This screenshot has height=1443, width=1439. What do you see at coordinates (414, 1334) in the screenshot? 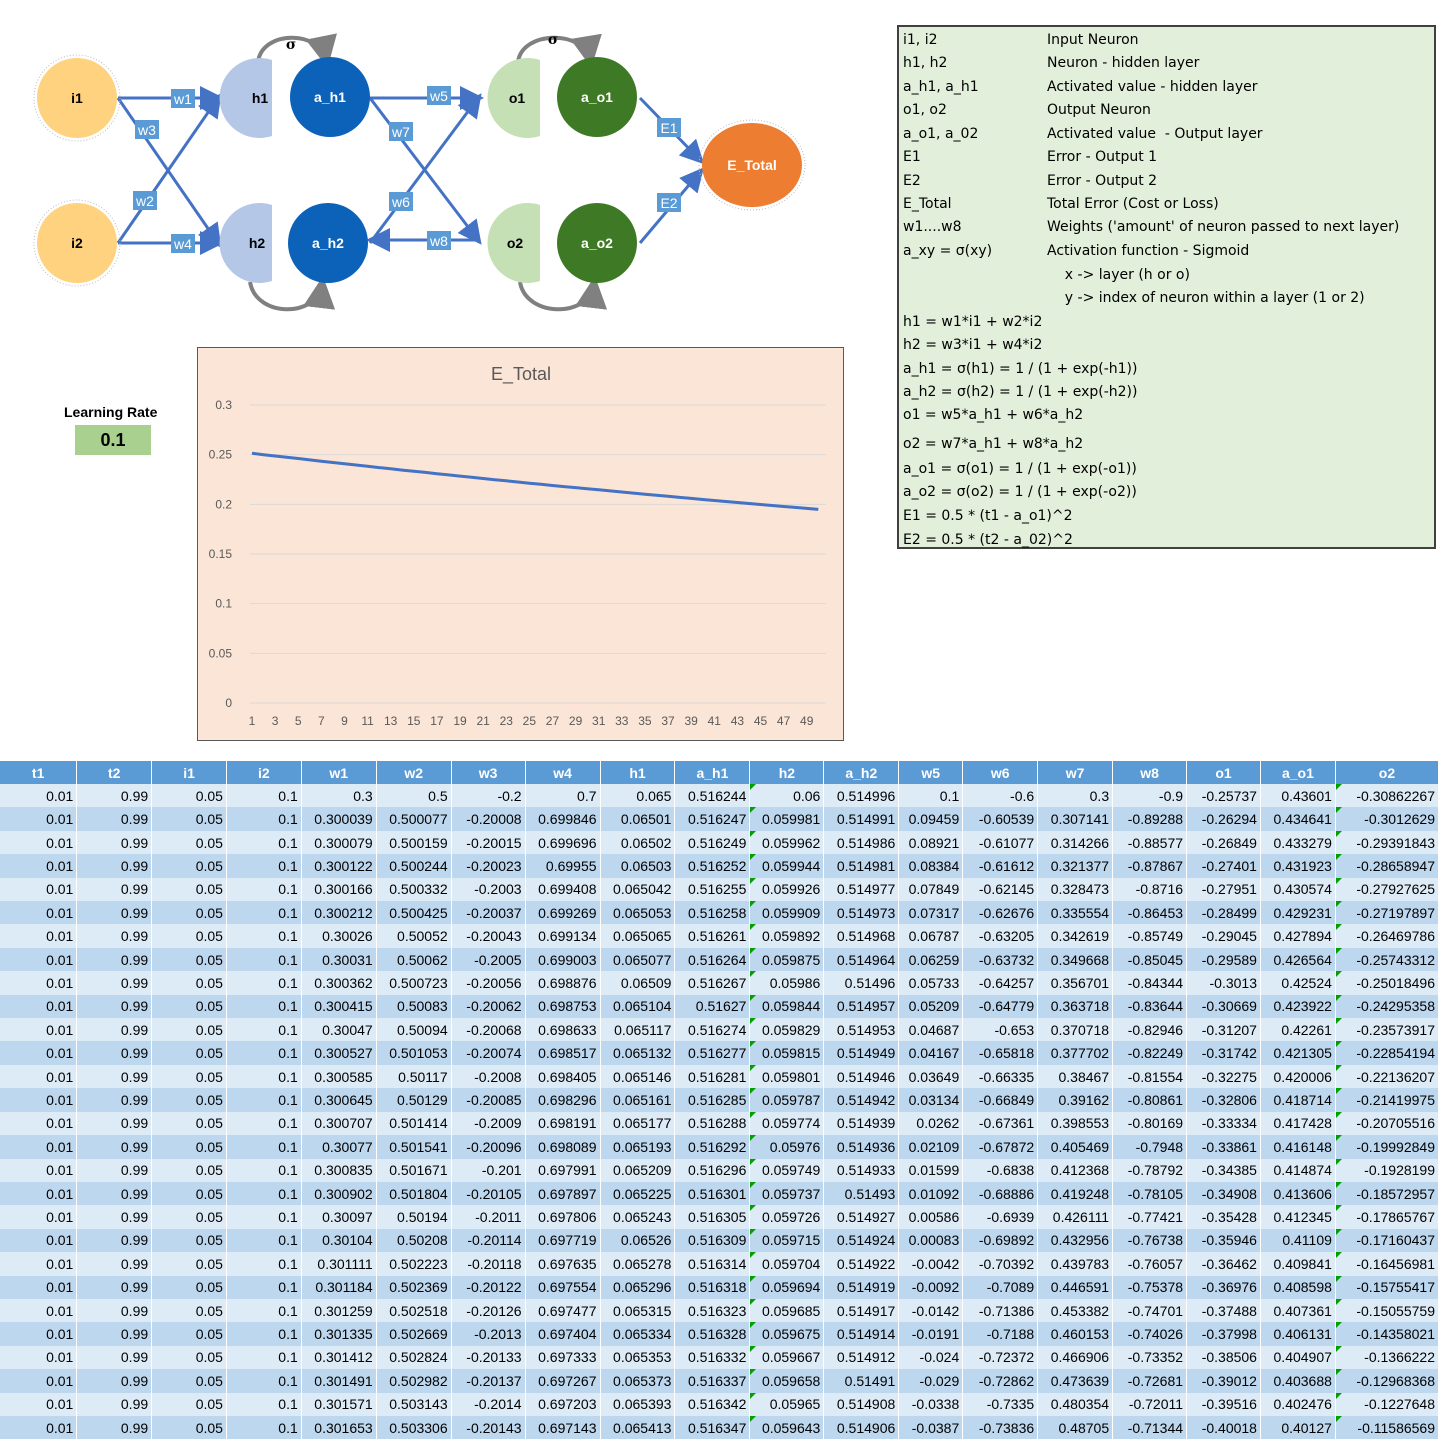
I see `table-cell: 0.502669` at bounding box center [414, 1334].